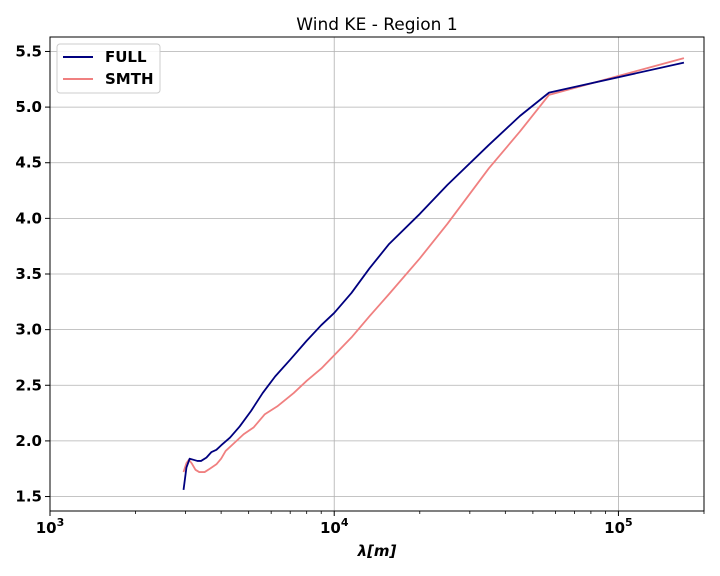 This screenshot has width=720, height=576. What do you see at coordinates (126, 57) in the screenshot?
I see `legend-label-full: FULL` at bounding box center [126, 57].